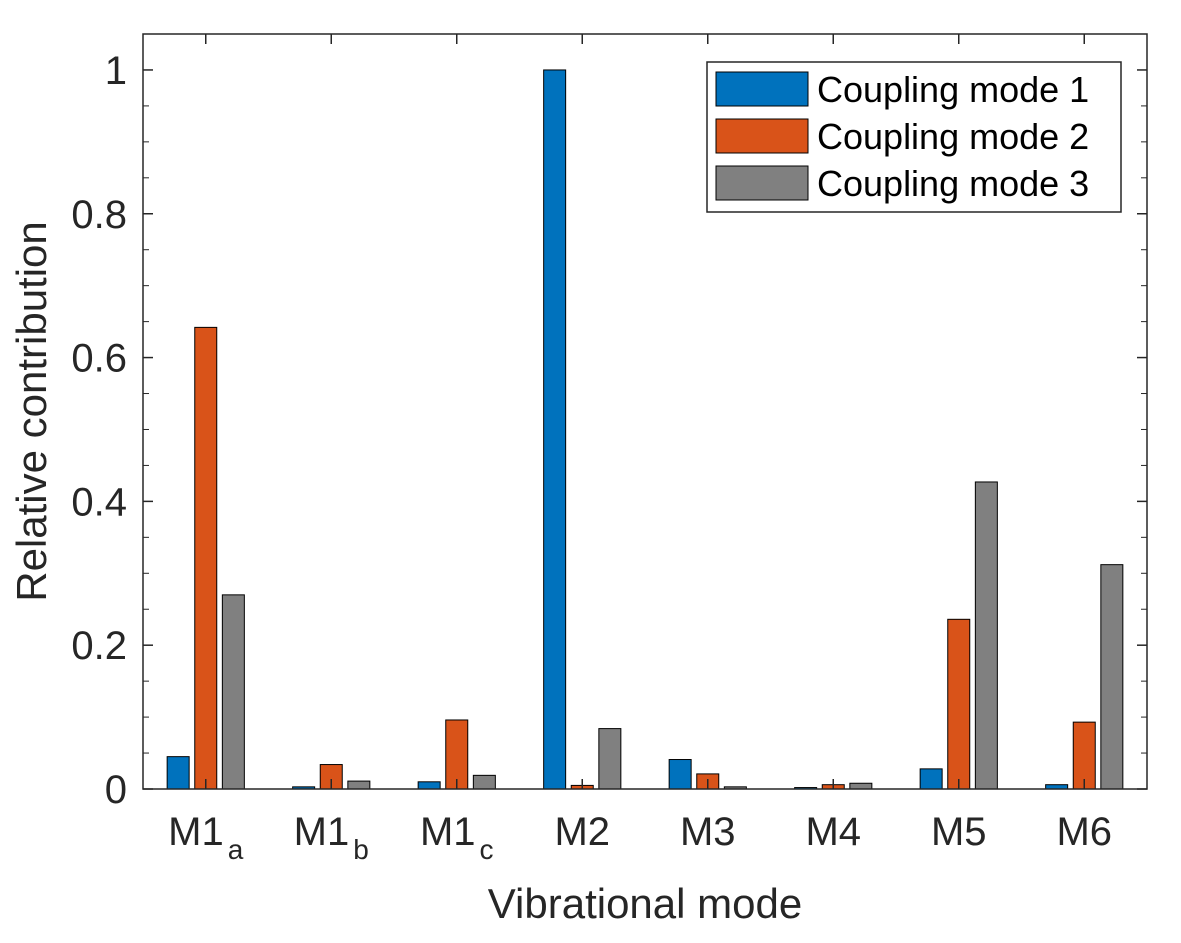 Image resolution: width=1181 pixels, height=943 pixels. What do you see at coordinates (331, 837) in the screenshot?
I see `x-tick-label: M1 b` at bounding box center [331, 837].